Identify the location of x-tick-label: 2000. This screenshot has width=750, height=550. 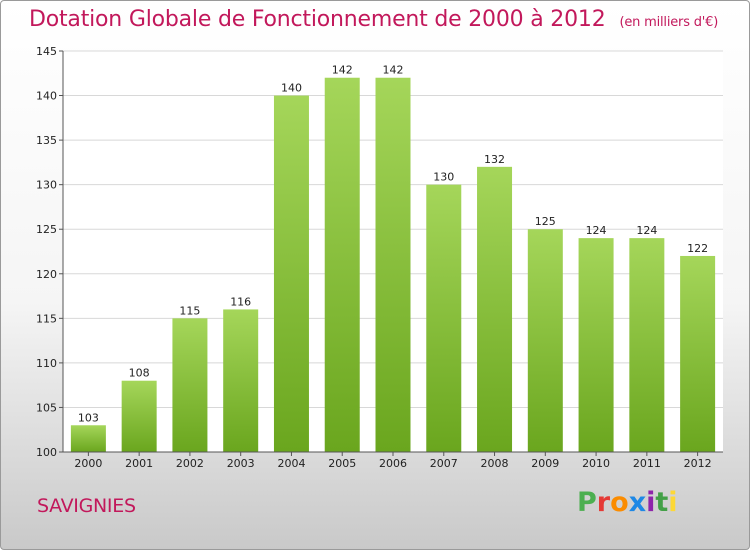
(88, 463).